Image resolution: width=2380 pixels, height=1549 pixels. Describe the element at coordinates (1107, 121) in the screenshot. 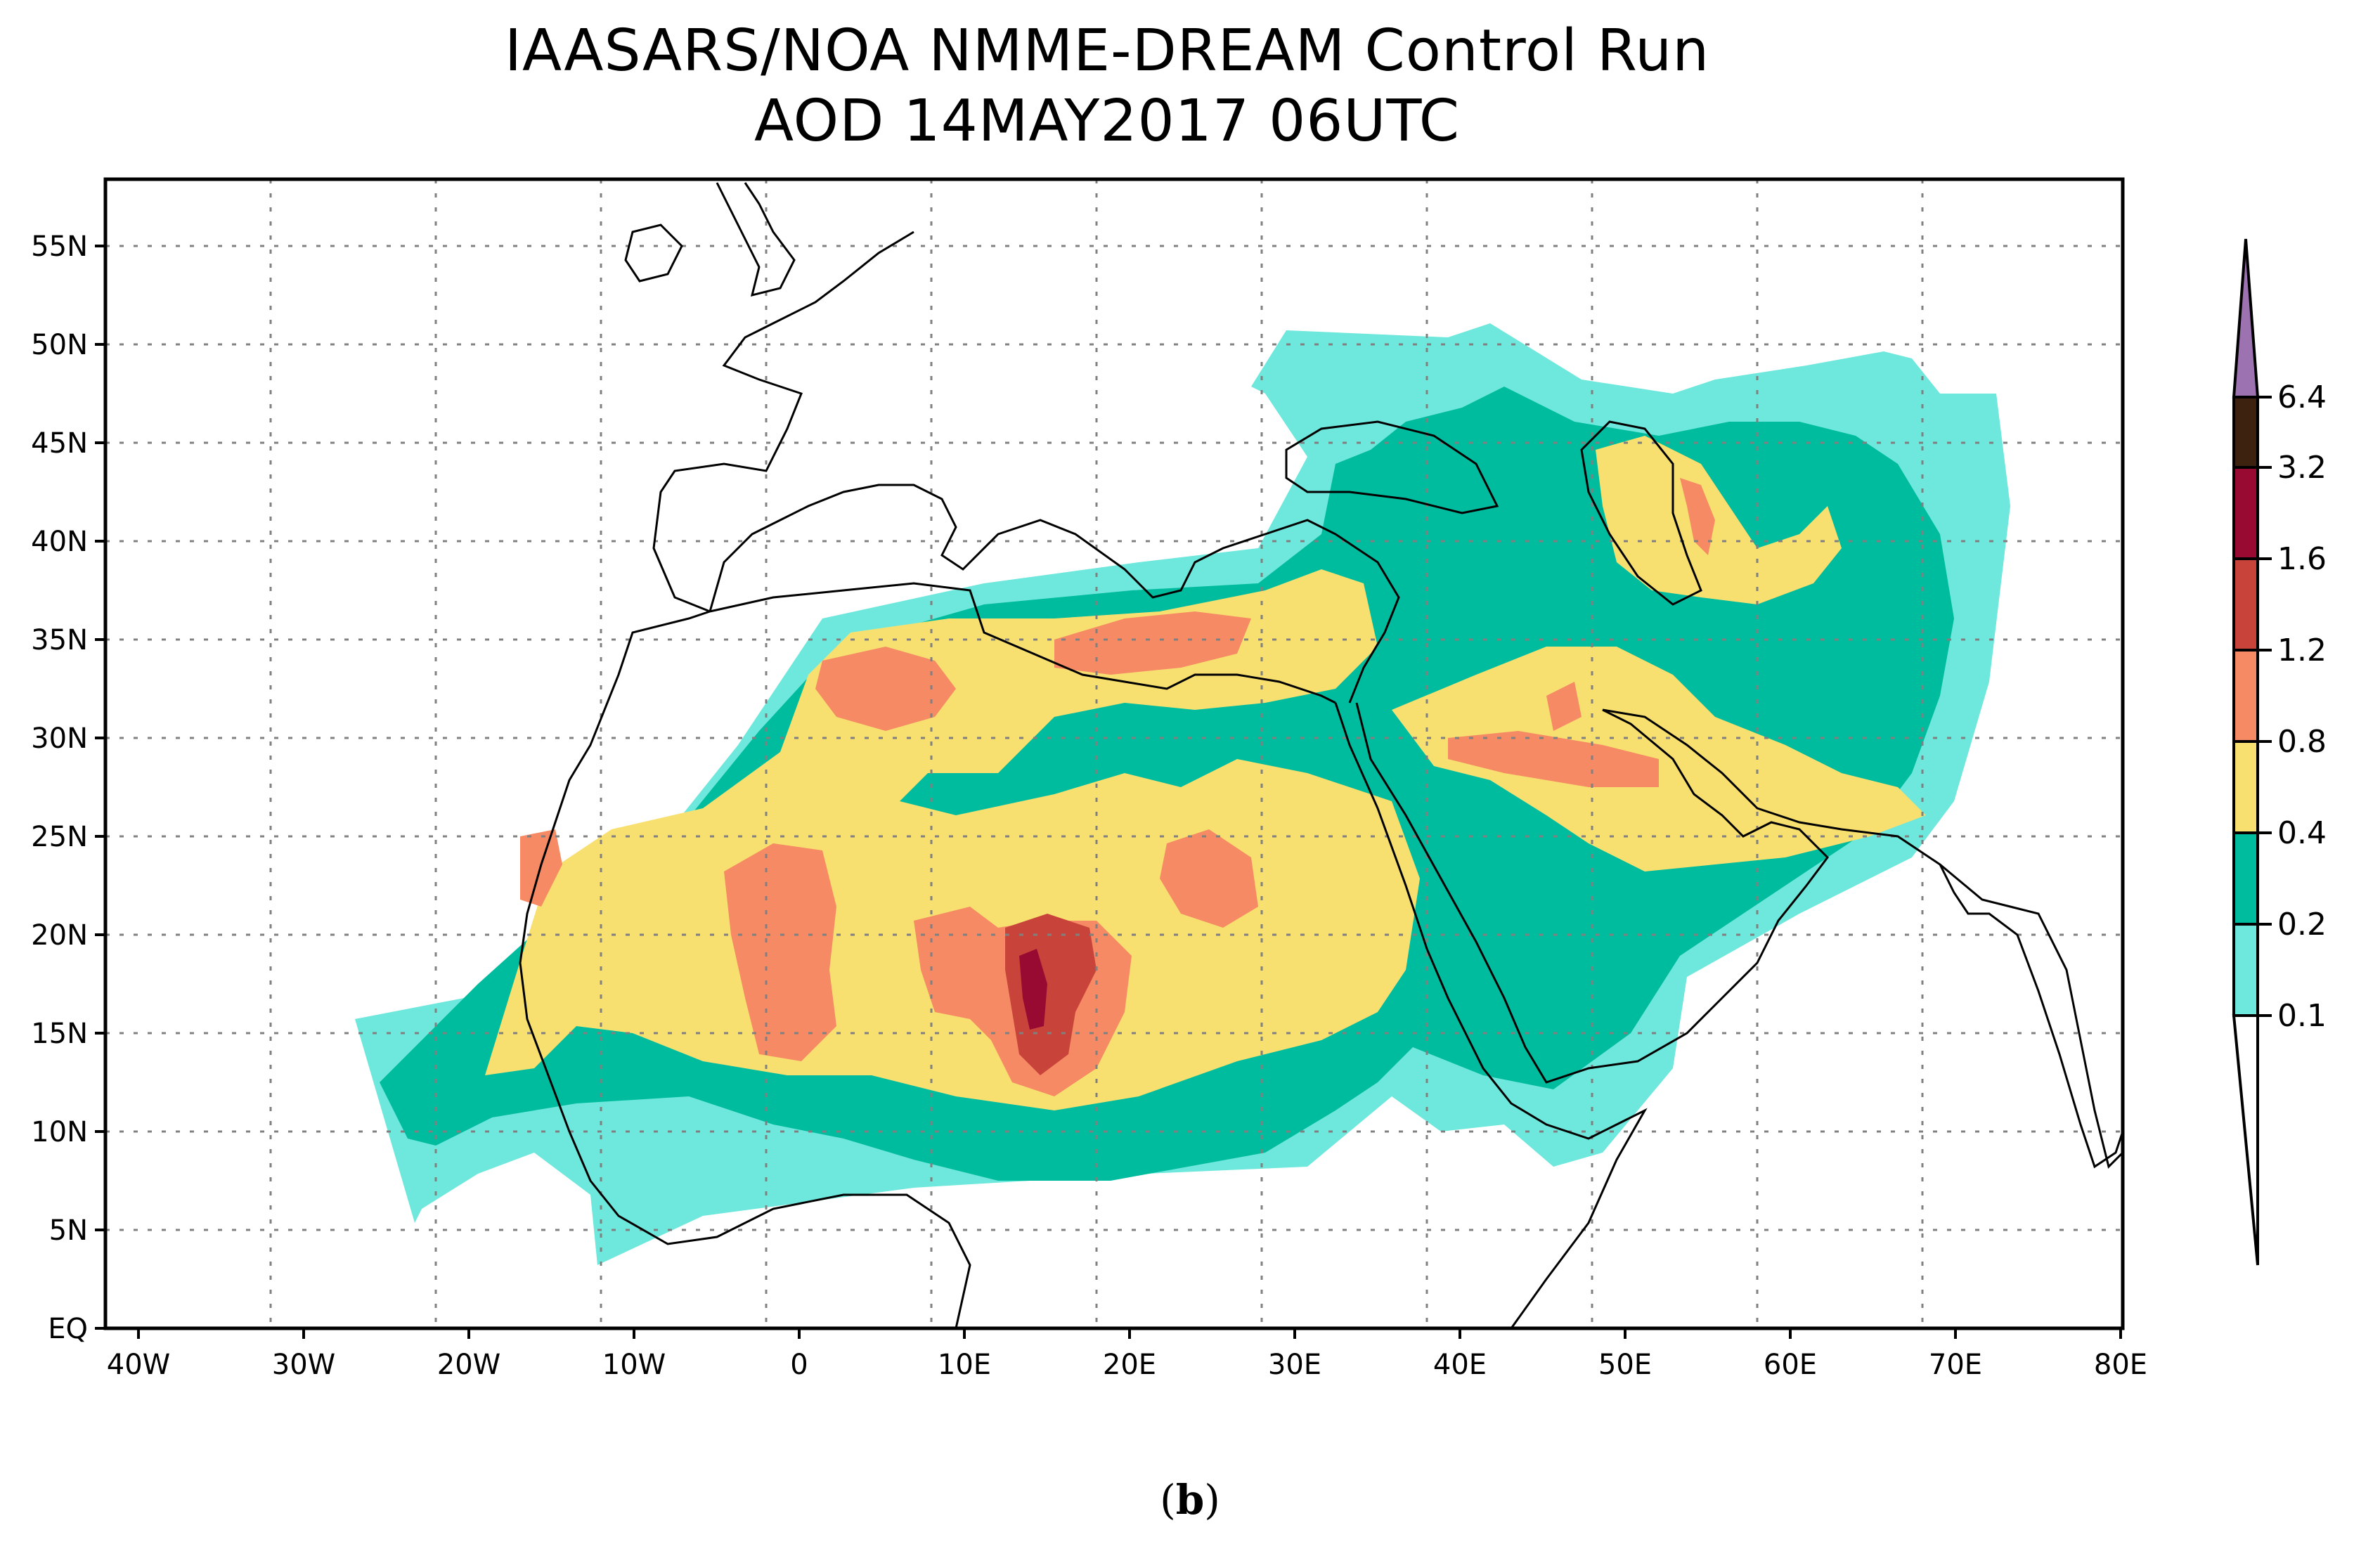

I see `figure-title-line2: AOD 14MAY2017 06UTC` at that location.